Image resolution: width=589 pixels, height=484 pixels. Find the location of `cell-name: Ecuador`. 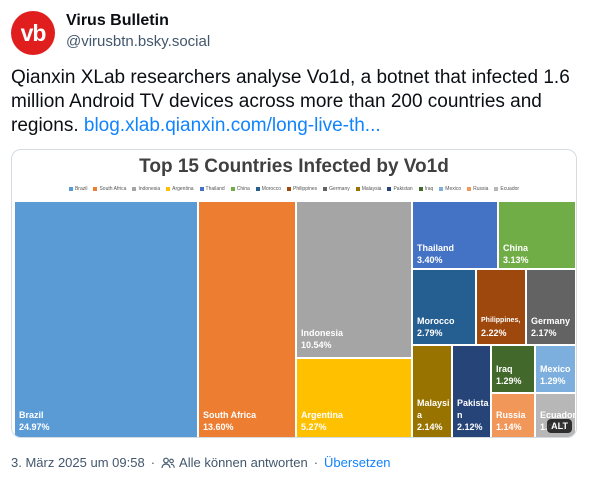

cell-name: Ecuador is located at coordinates (557, 415).